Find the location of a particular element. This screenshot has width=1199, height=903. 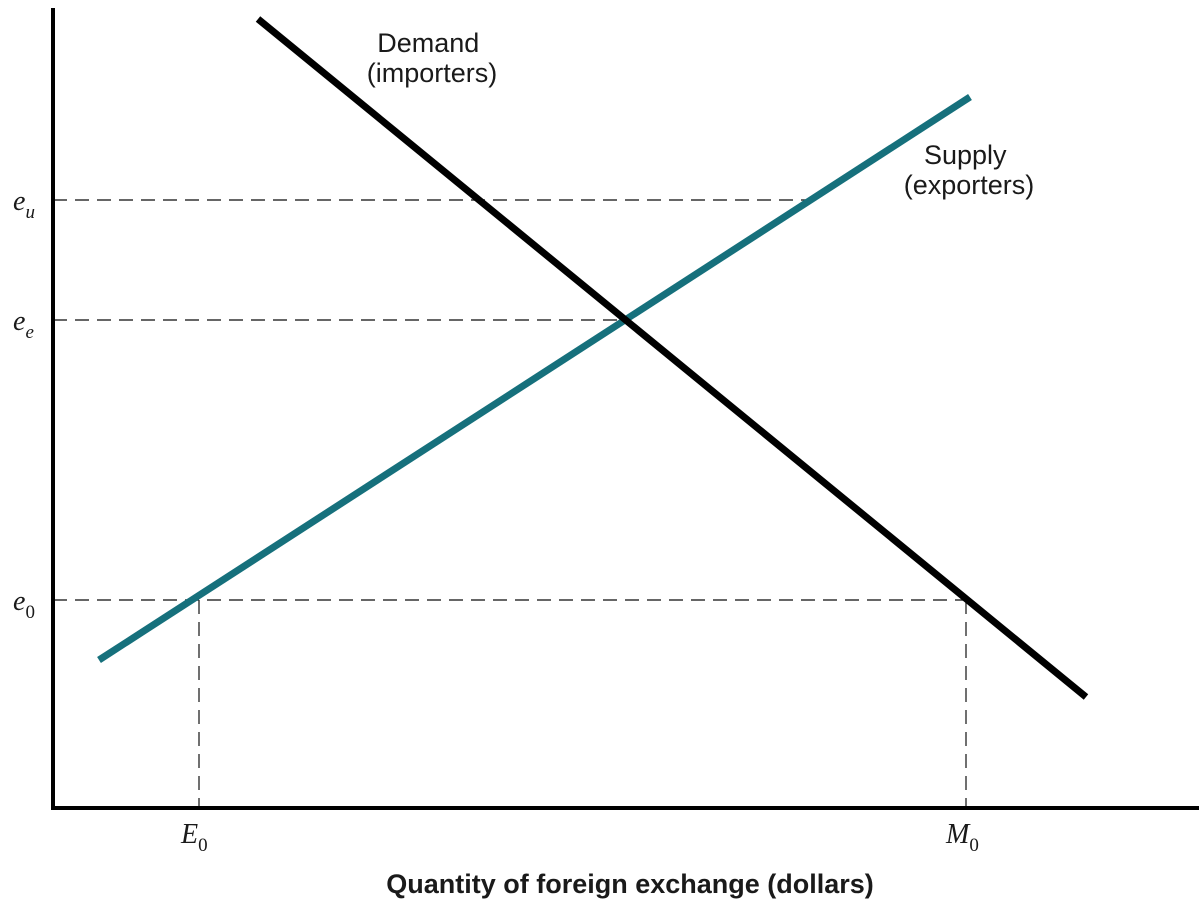

supply-label: Supply (exporters) is located at coordinates (969, 170).